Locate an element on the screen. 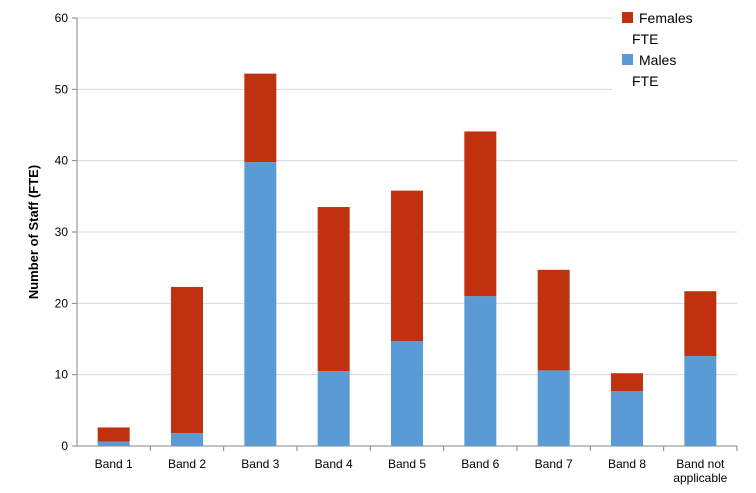  y-tick-label: 60 is located at coordinates (62, 18).